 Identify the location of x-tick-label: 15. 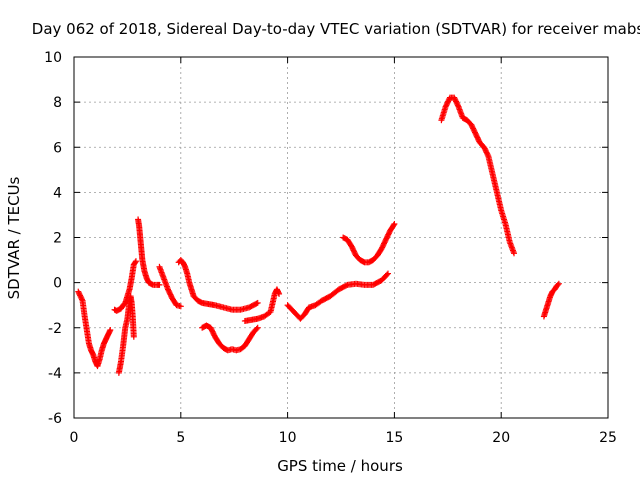
(394, 438).